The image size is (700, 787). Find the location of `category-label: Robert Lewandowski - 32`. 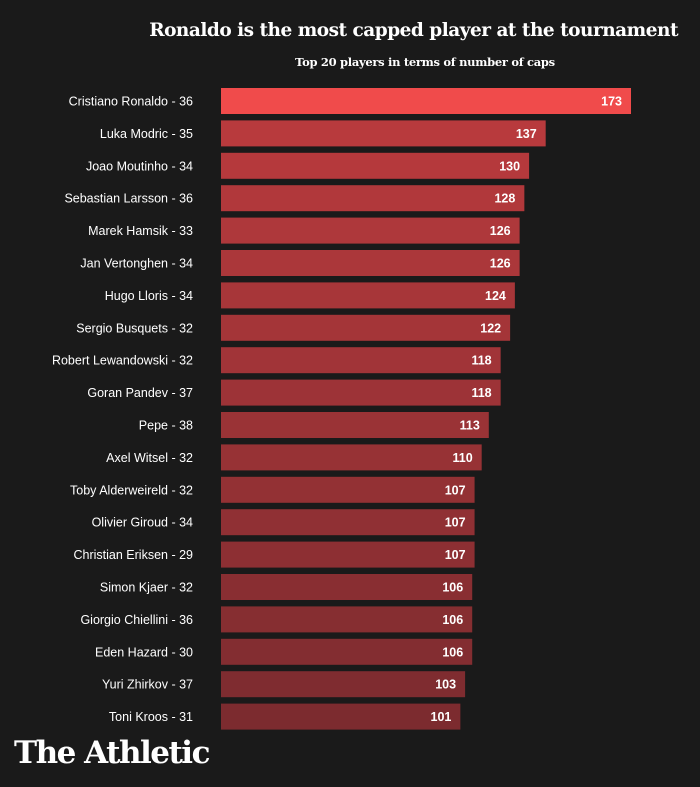

category-label: Robert Lewandowski - 32 is located at coordinates (122, 361).